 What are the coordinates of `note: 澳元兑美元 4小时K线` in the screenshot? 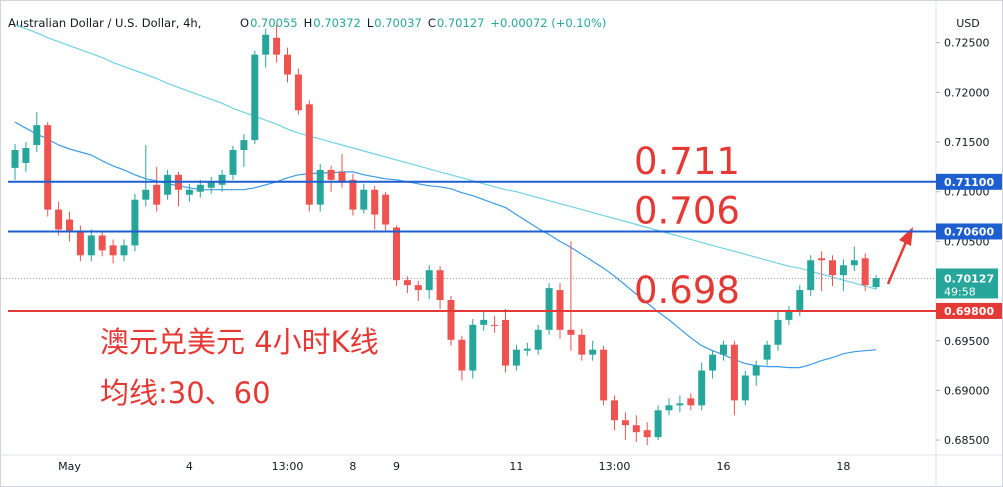 It's located at (239, 342).